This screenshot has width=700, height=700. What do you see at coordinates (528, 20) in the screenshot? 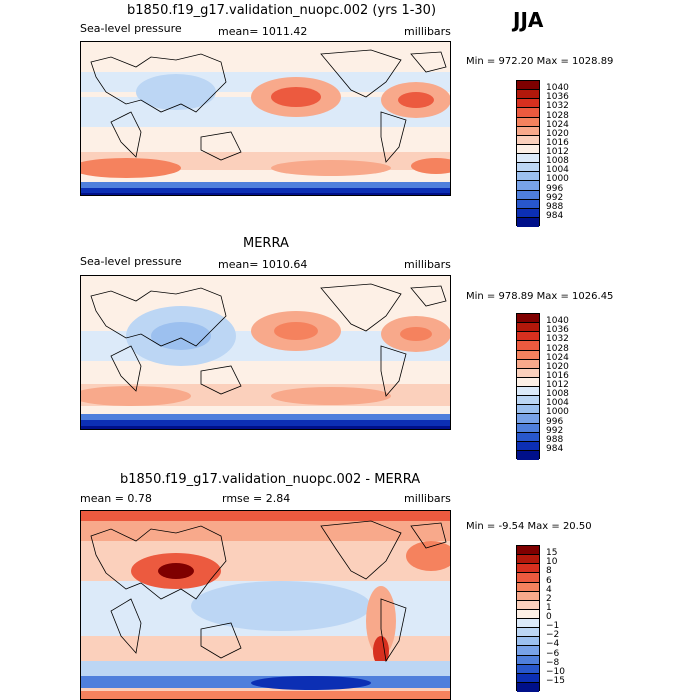
I see `season-label: JJA` at bounding box center [528, 20].